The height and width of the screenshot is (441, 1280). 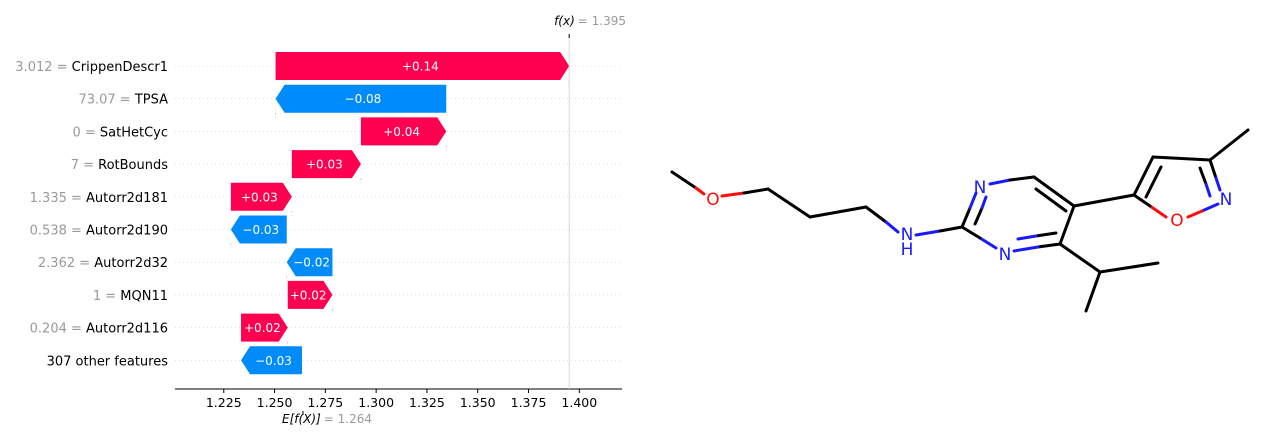 I want to click on fx-label: f(x), so click(x=564, y=21).